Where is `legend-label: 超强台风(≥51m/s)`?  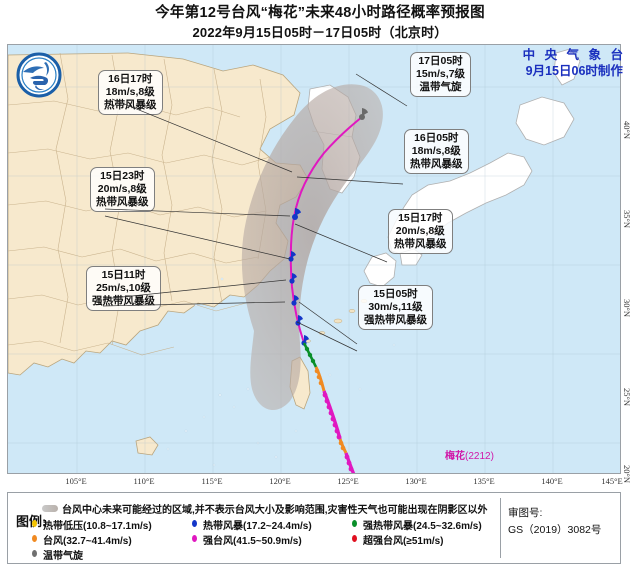
legend-label: 超强台风(≥51m/s) is located at coordinates (403, 541).